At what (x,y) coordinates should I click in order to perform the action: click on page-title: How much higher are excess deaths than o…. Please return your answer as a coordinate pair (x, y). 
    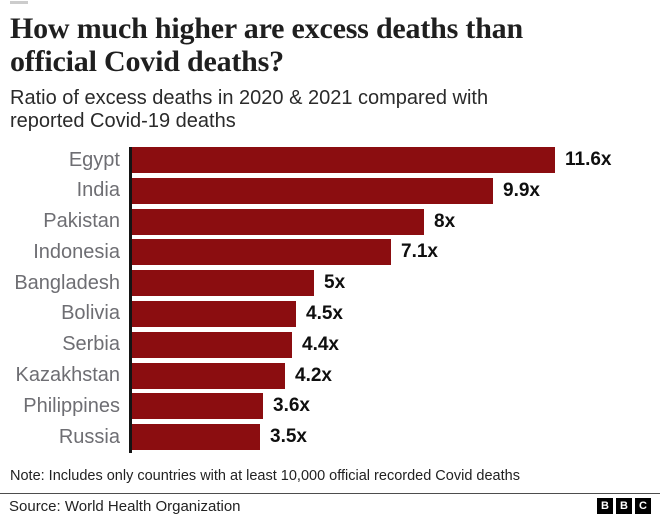
    Looking at the image, I should click on (330, 45).